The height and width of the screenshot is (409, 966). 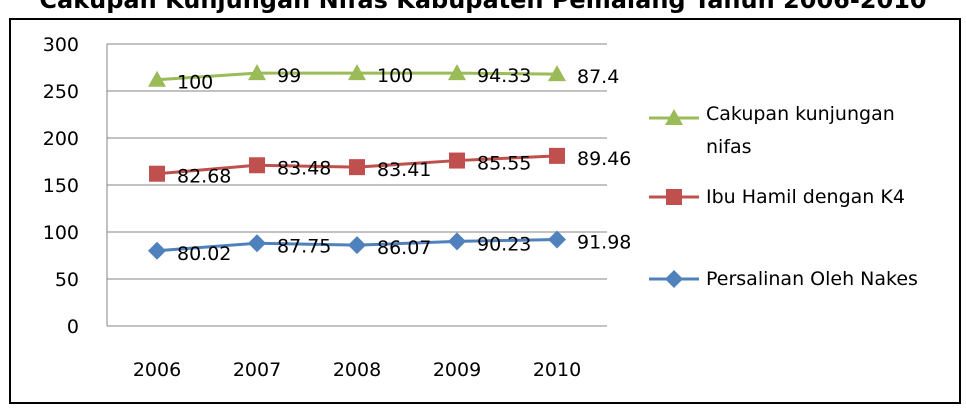 I want to click on data-label: 86.07, so click(x=404, y=248).